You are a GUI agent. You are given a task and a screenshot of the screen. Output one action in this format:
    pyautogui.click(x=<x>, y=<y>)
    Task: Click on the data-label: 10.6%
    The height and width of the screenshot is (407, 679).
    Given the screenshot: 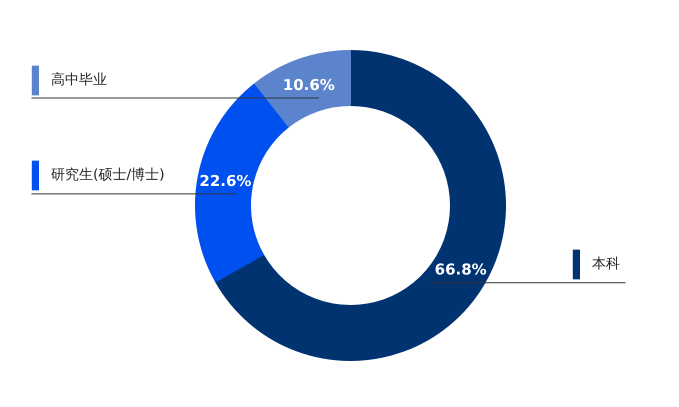 What is the action you would take?
    pyautogui.click(x=308, y=85)
    